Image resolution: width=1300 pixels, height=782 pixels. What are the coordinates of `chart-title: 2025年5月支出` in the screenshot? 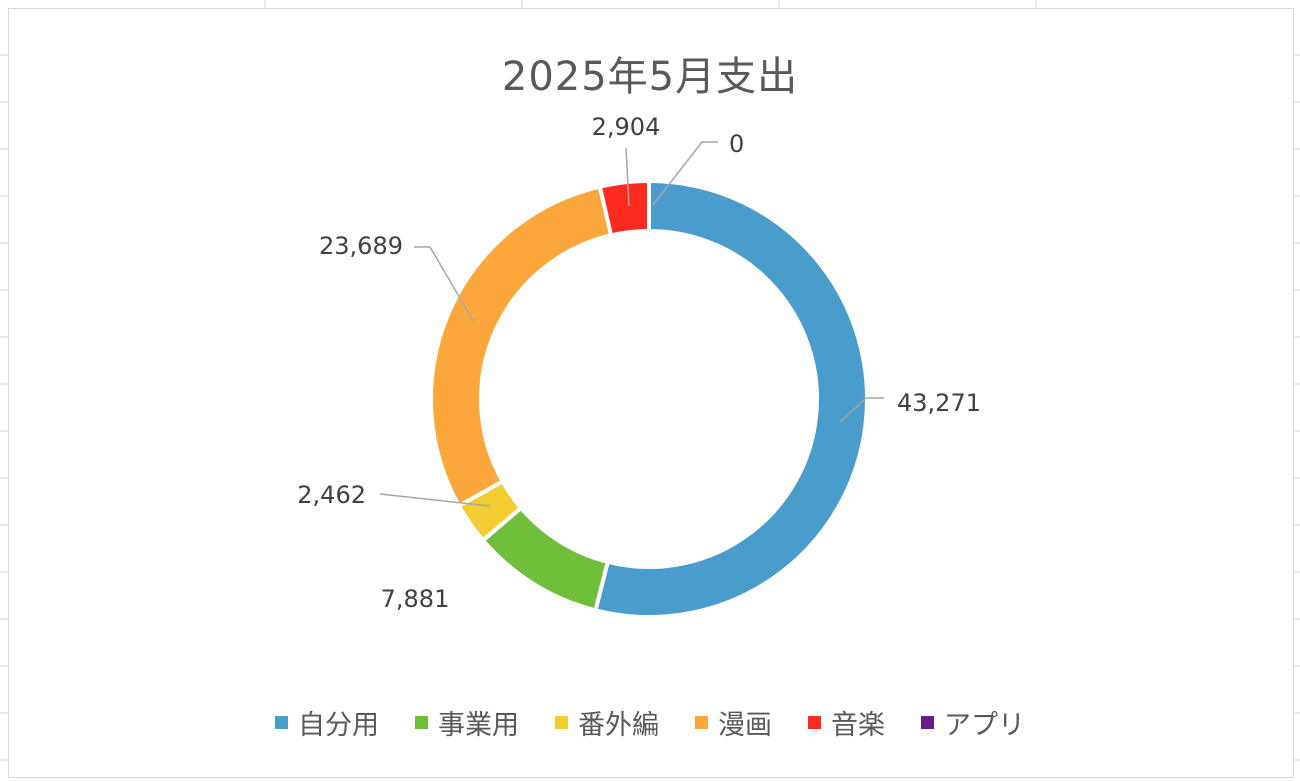 It's located at (650, 77).